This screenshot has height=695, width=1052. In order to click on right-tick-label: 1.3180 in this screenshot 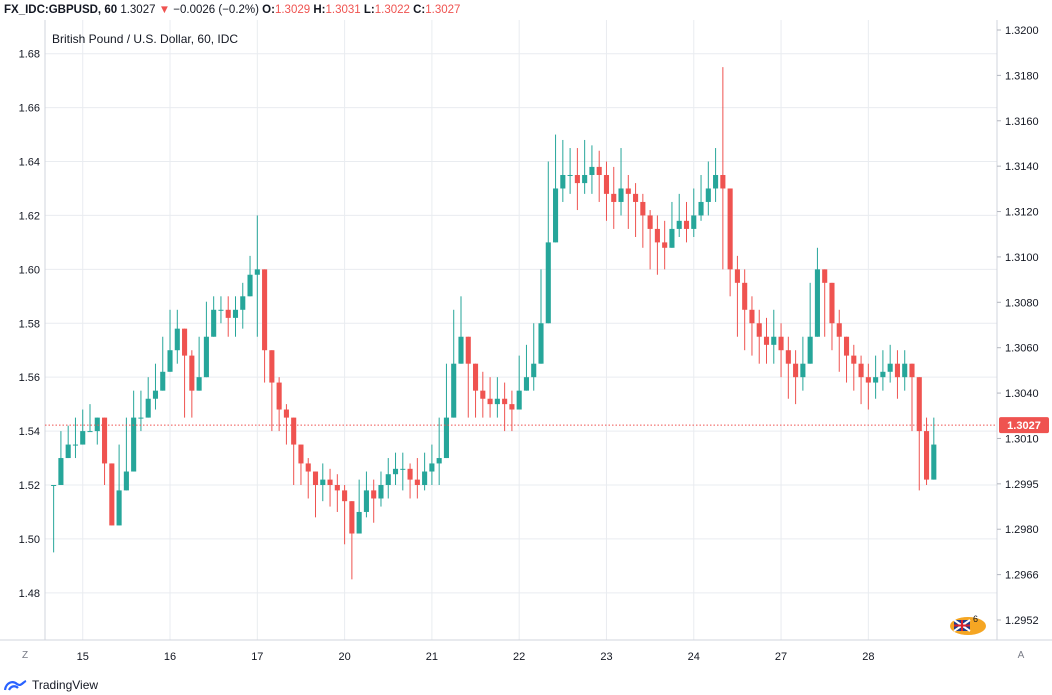, I will do `click(1022, 76)`.